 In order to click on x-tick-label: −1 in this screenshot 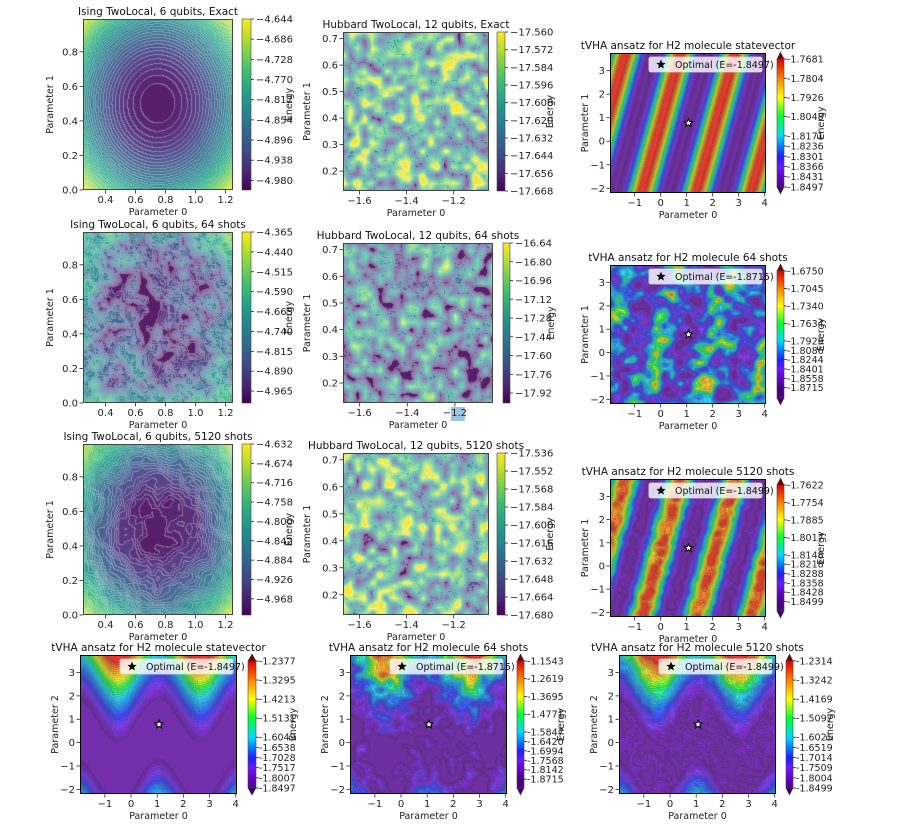, I will do `click(643, 804)`.